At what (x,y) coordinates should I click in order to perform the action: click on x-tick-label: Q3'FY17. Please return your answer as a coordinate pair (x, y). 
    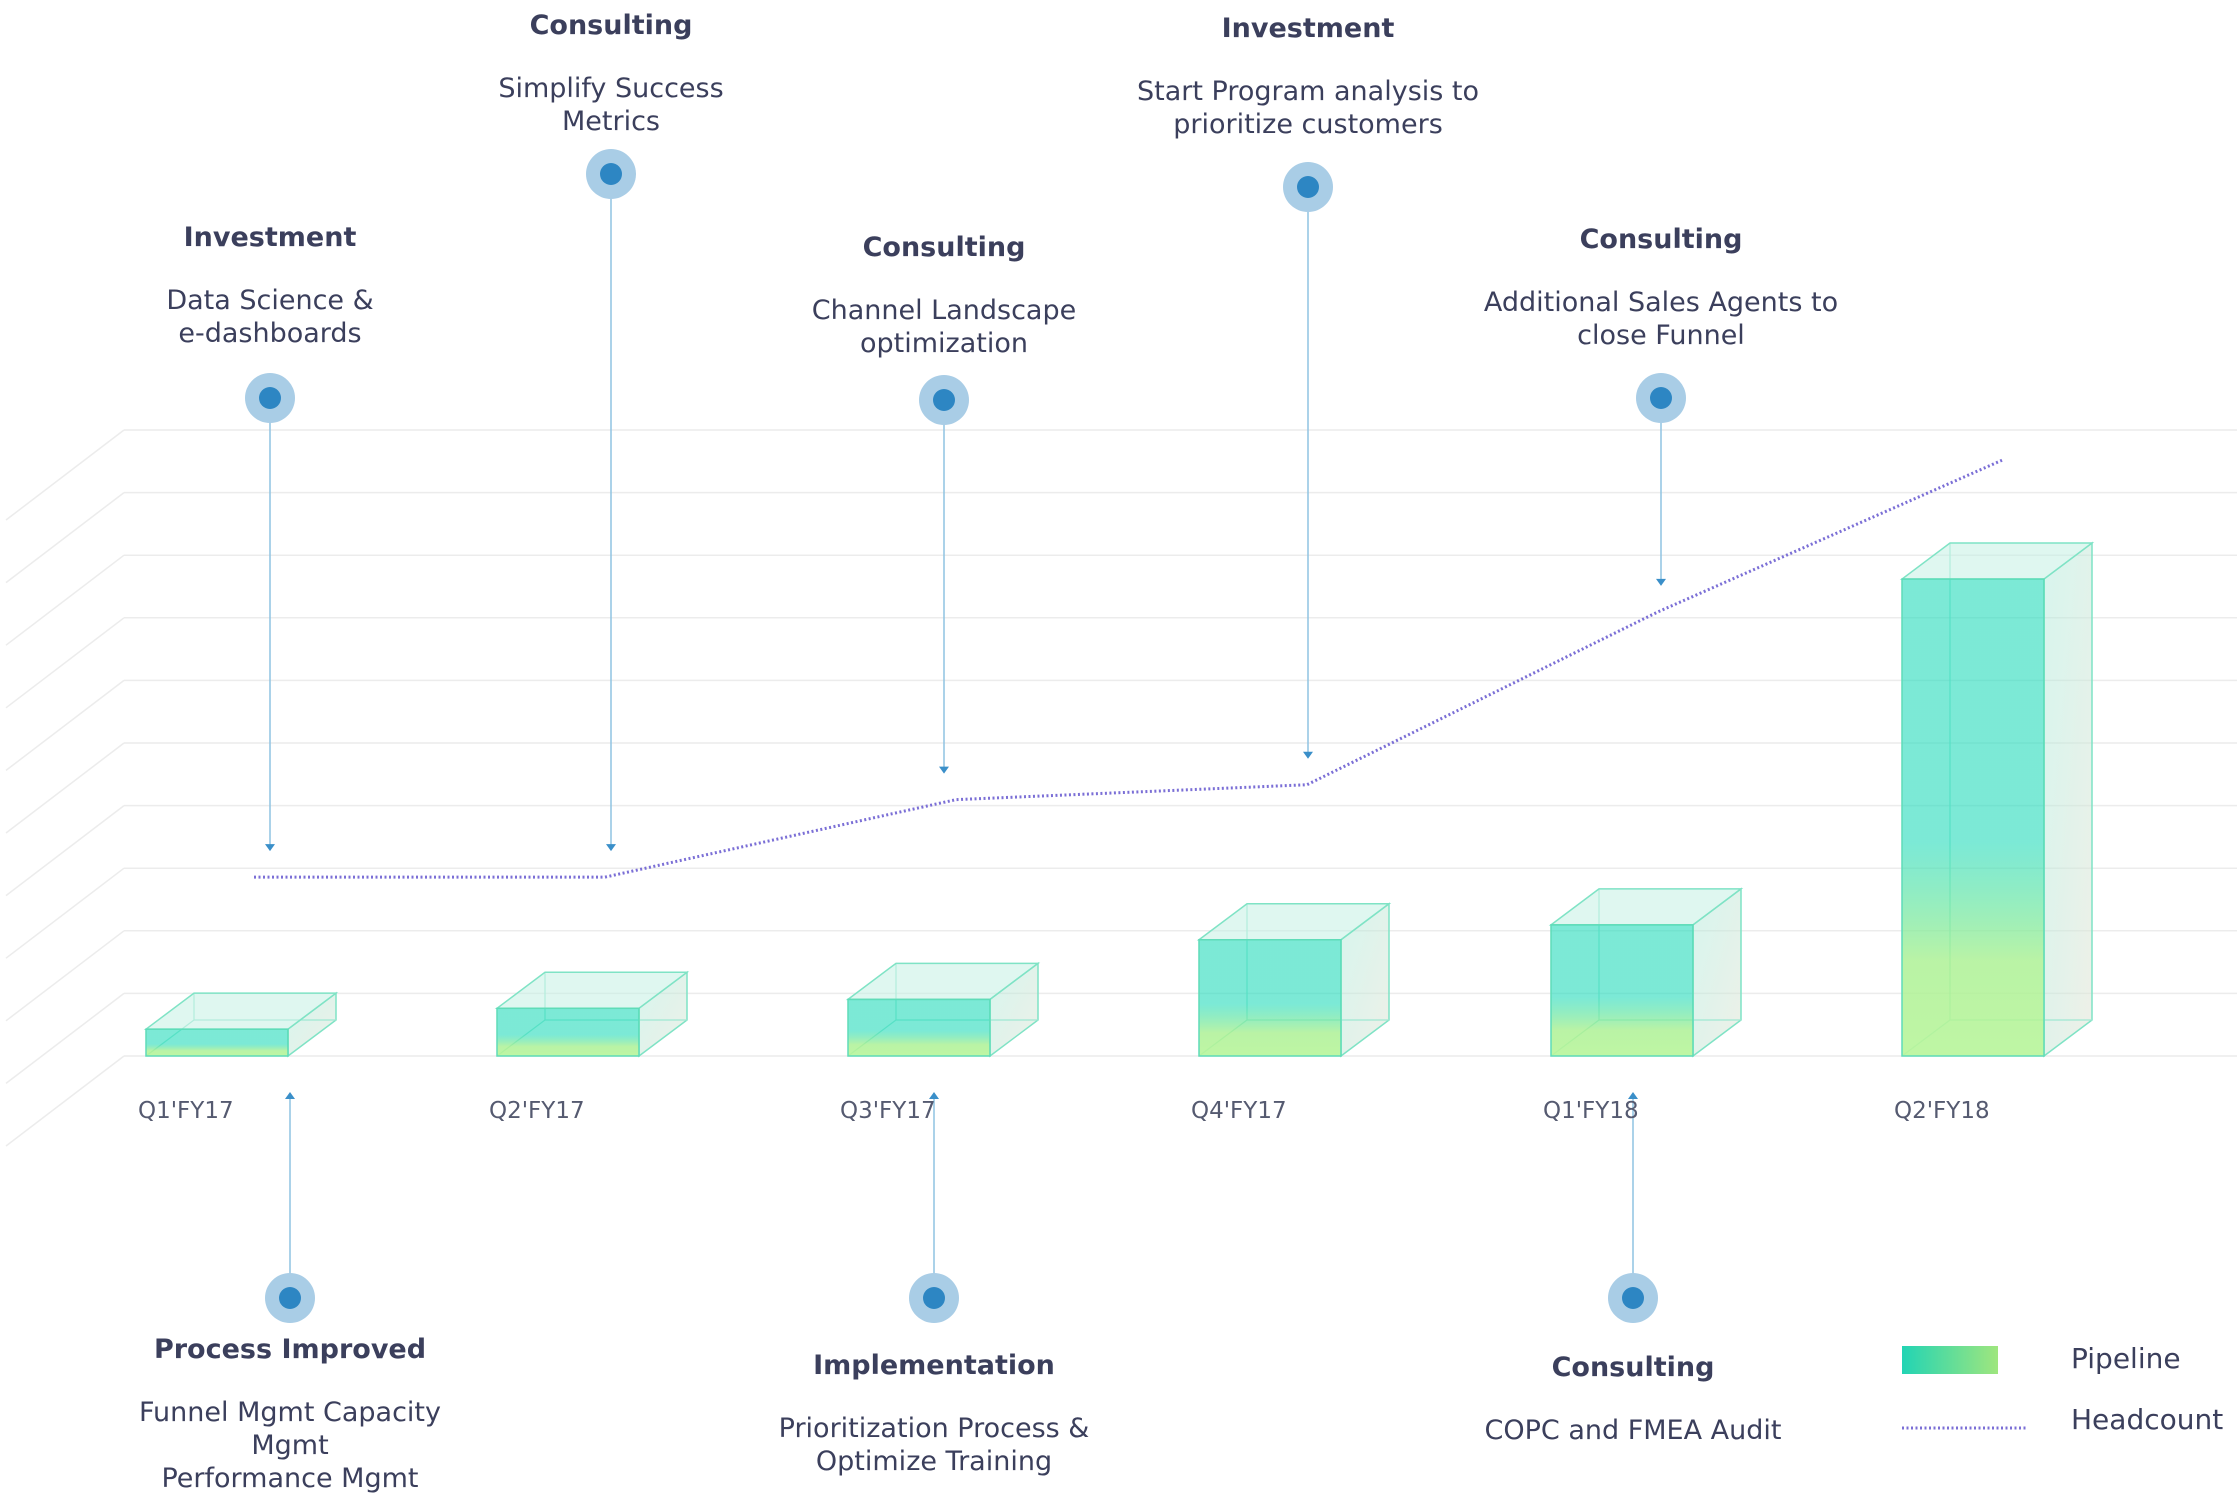
    Looking at the image, I should click on (888, 1111).